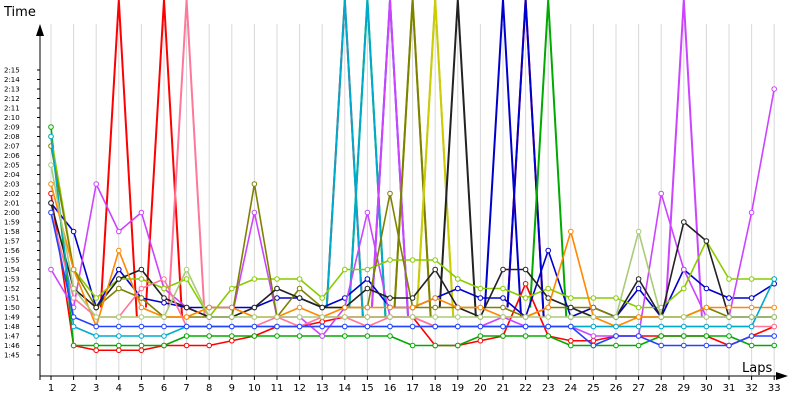 The width and height of the screenshot is (800, 400). What do you see at coordinates (12, 337) in the screenshot?
I see `y-tick-label: 1:47` at bounding box center [12, 337].